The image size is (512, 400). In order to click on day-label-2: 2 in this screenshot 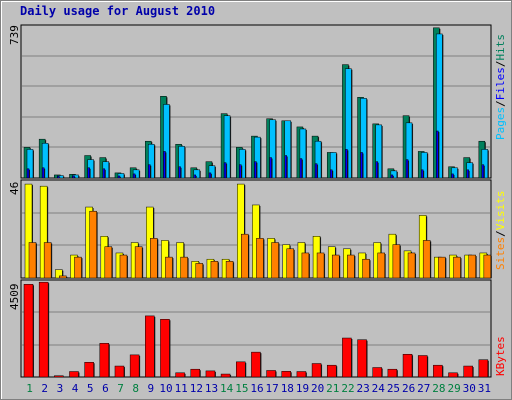, I will do `click(44, 388)`.